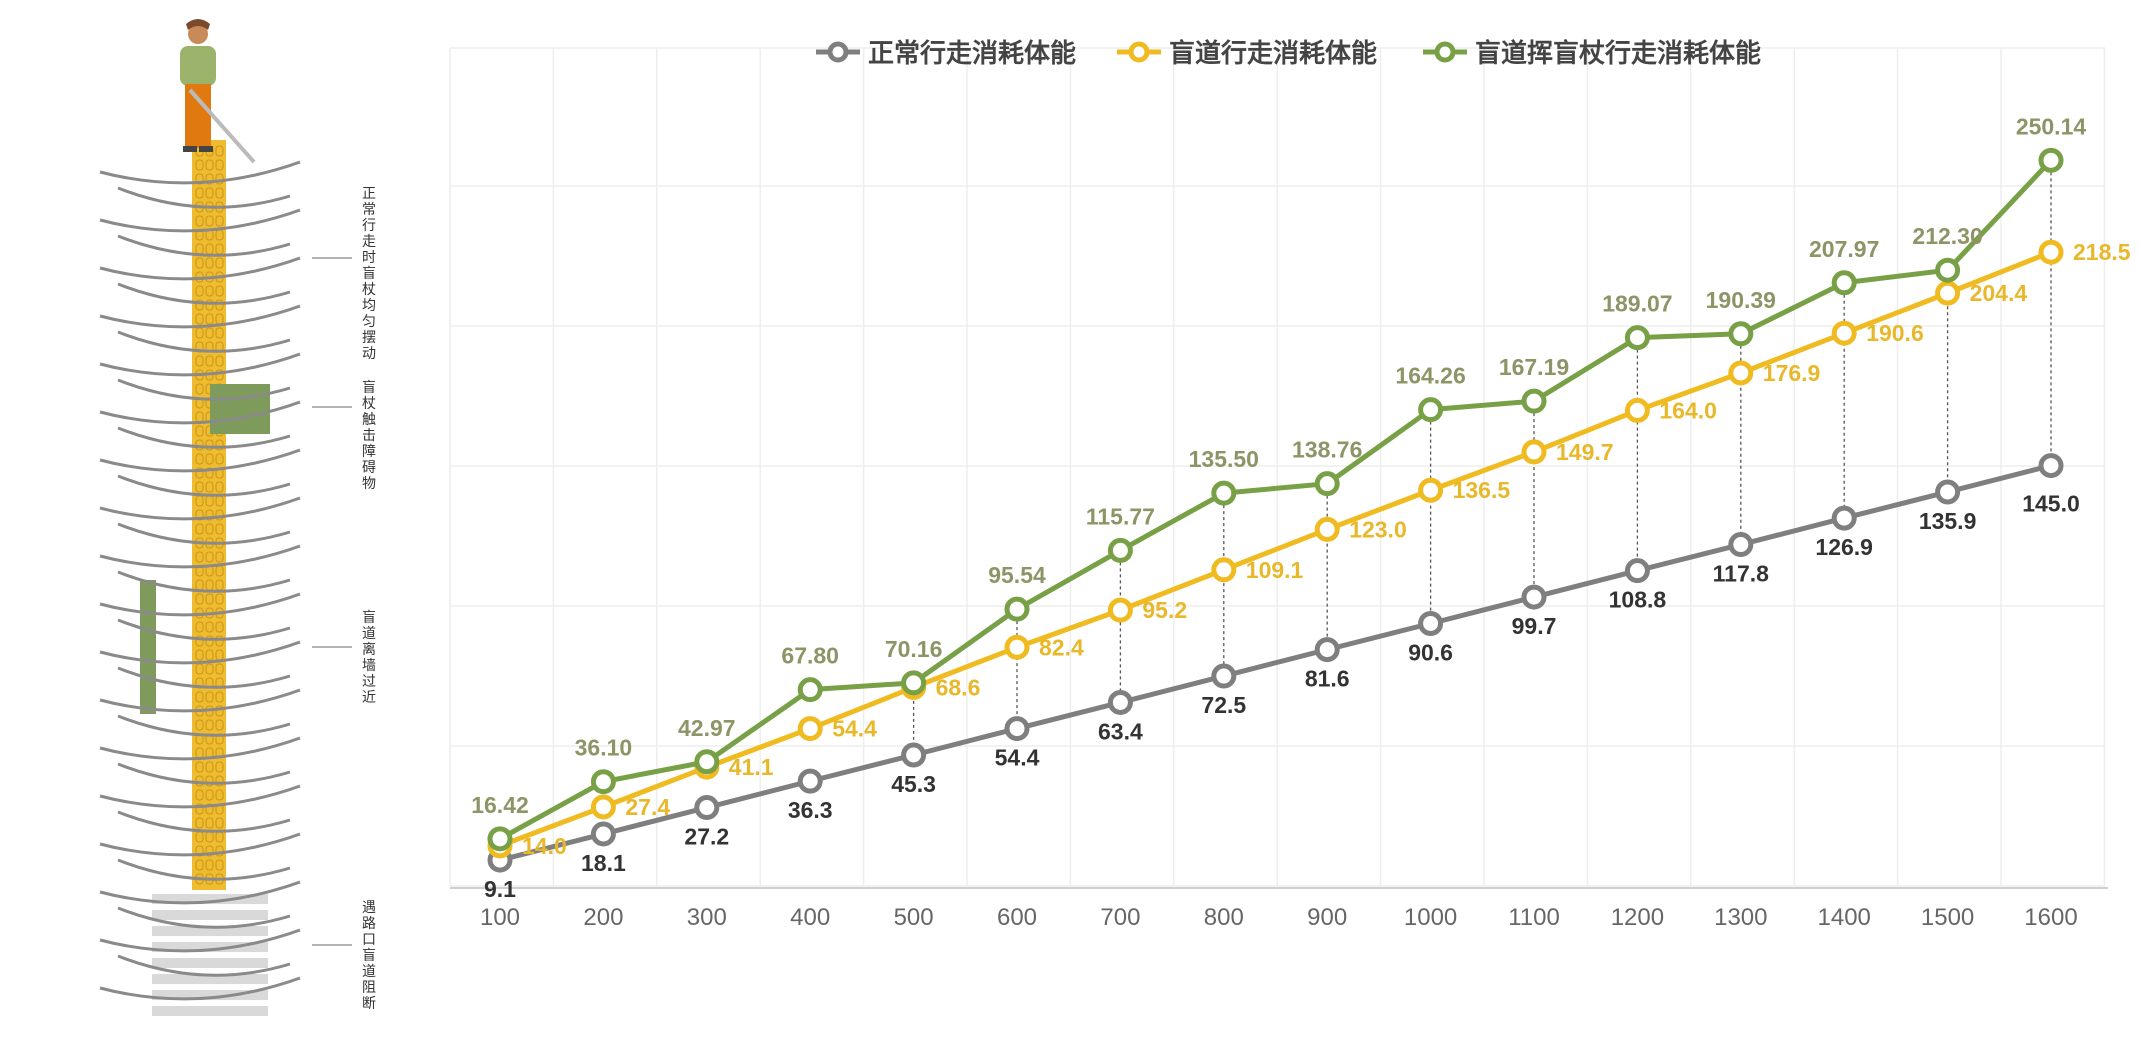  I want to click on legend-label-1: 盲道行走消耗体能, so click(1273, 53).